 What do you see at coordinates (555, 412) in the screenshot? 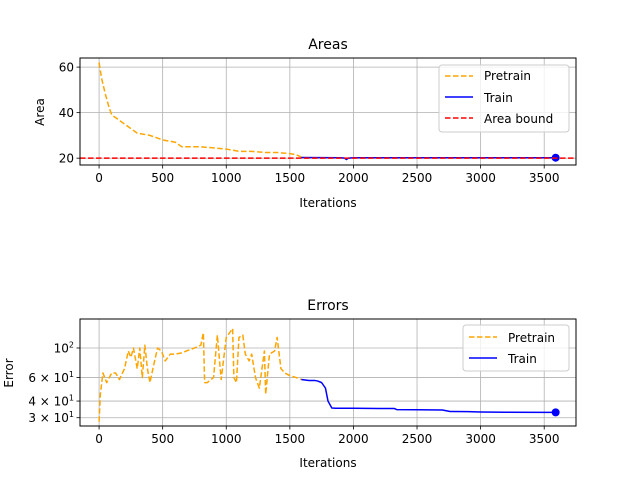
I see `errors-series-train-end-marker` at bounding box center [555, 412].